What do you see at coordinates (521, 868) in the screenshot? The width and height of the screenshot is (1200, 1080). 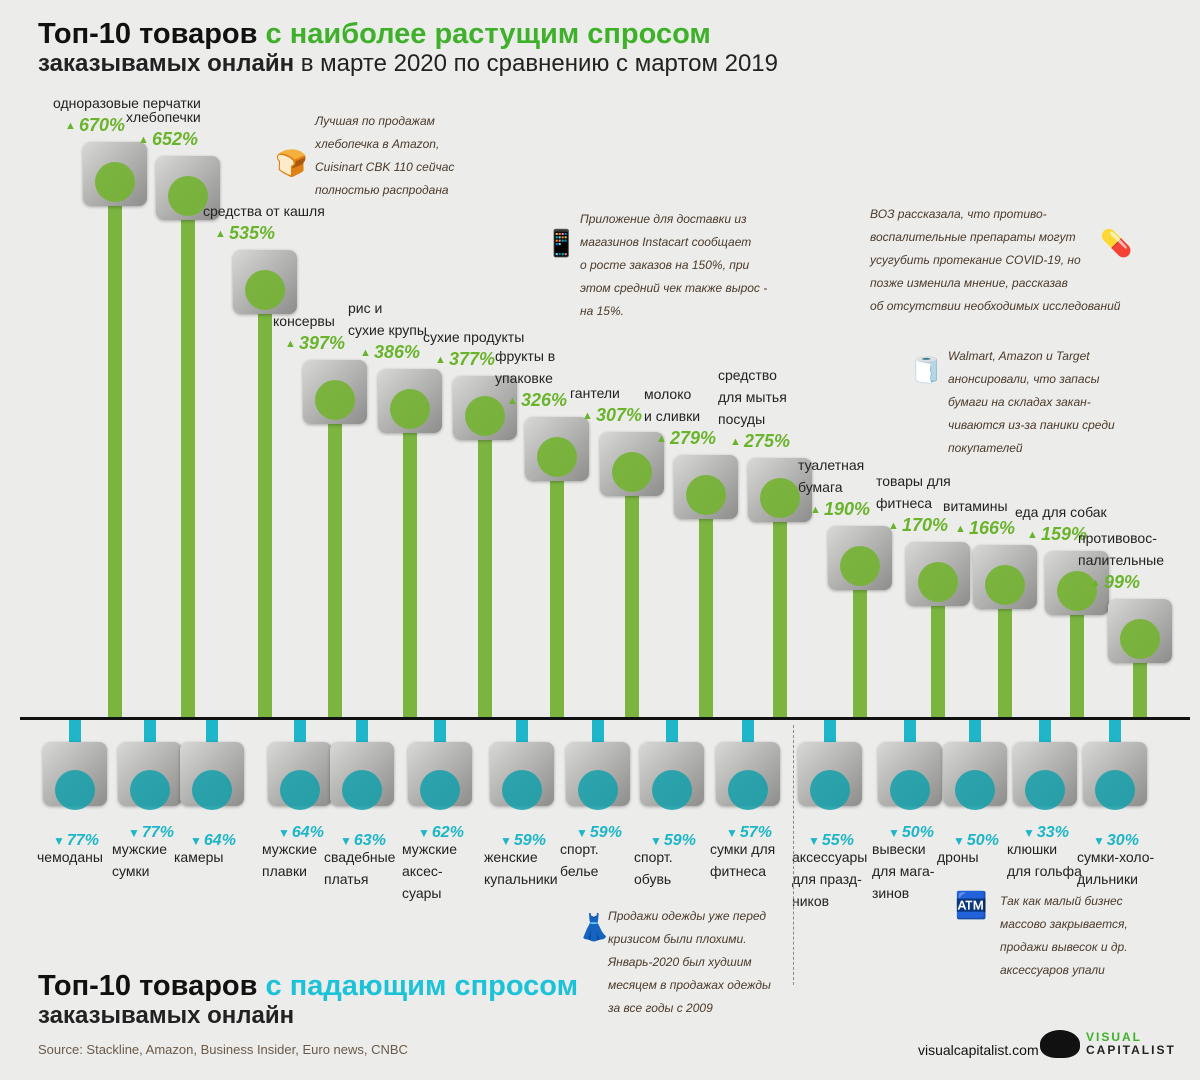 I see `category-label: женские купальники` at bounding box center [521, 868].